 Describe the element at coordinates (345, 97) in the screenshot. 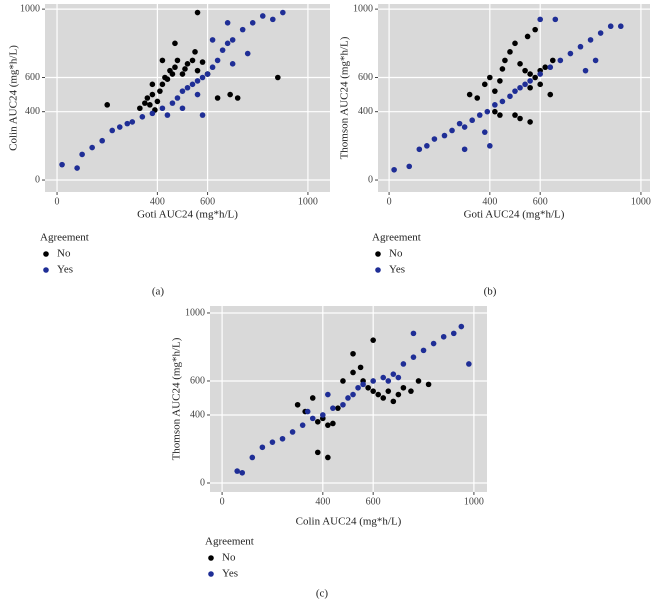

I see `y-axis-label: Thomson AUC24 (mg*h/L)` at that location.